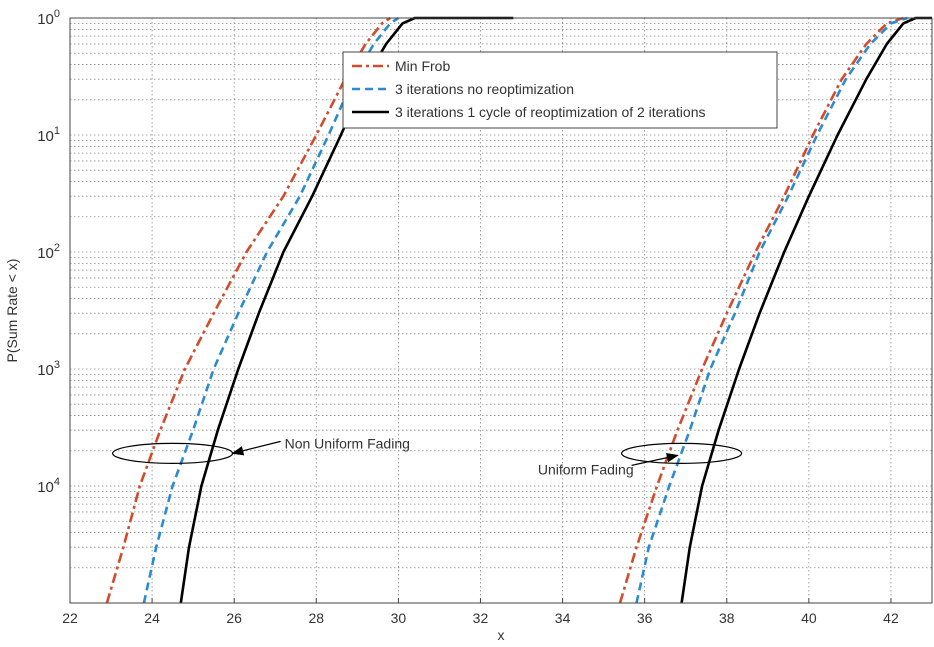 This screenshot has height=647, width=934. Describe the element at coordinates (152, 618) in the screenshot. I see `x-tick-label: 24` at that location.